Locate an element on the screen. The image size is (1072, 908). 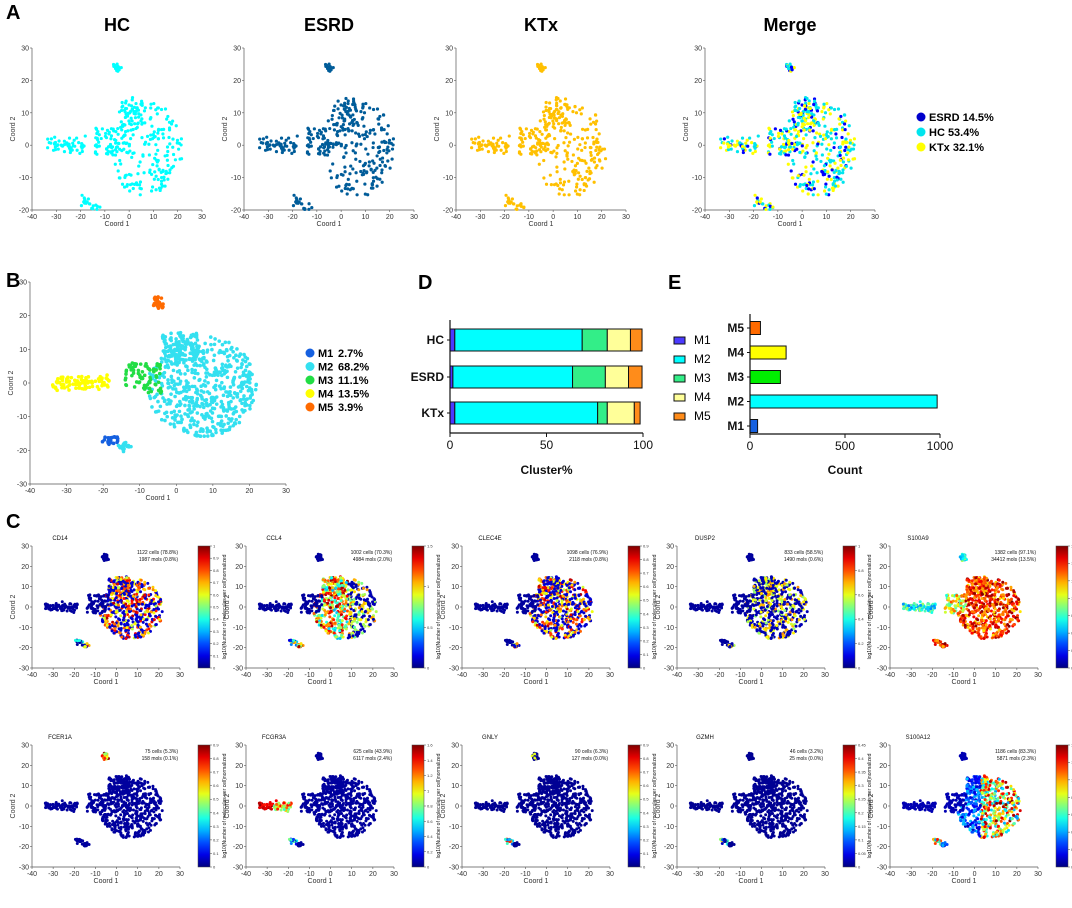
panel-c-CCL4-x-tick-label: -20 is located at coordinates (288, 675).